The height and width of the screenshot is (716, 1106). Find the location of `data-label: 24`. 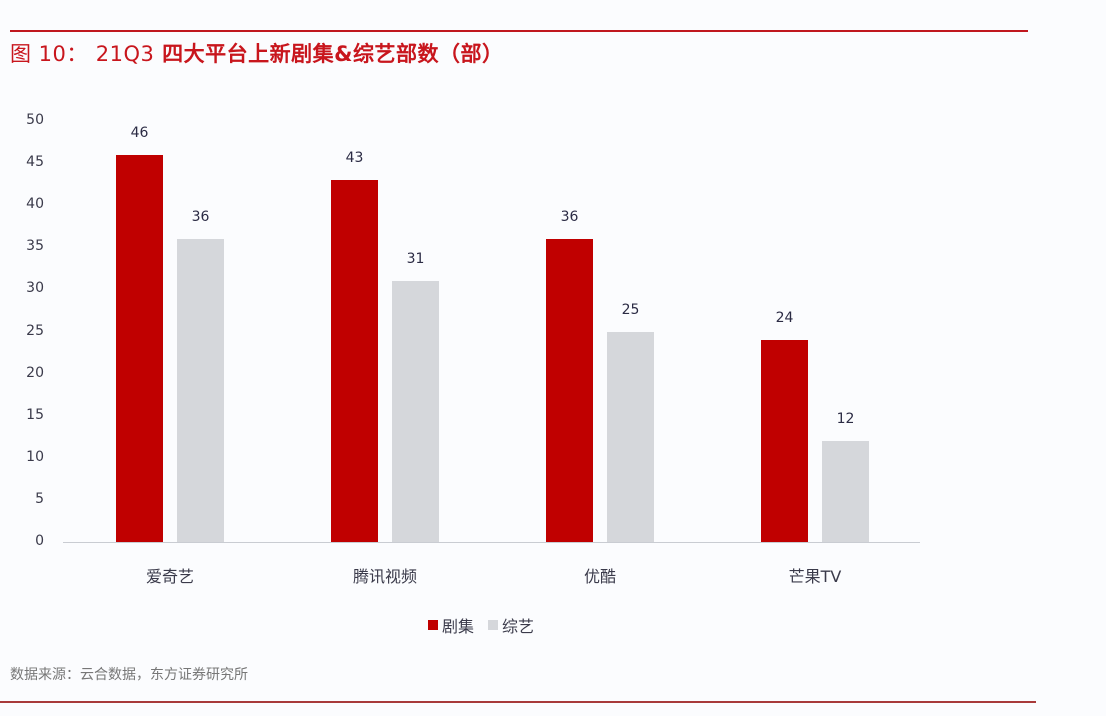

data-label: 24 is located at coordinates (784, 317).